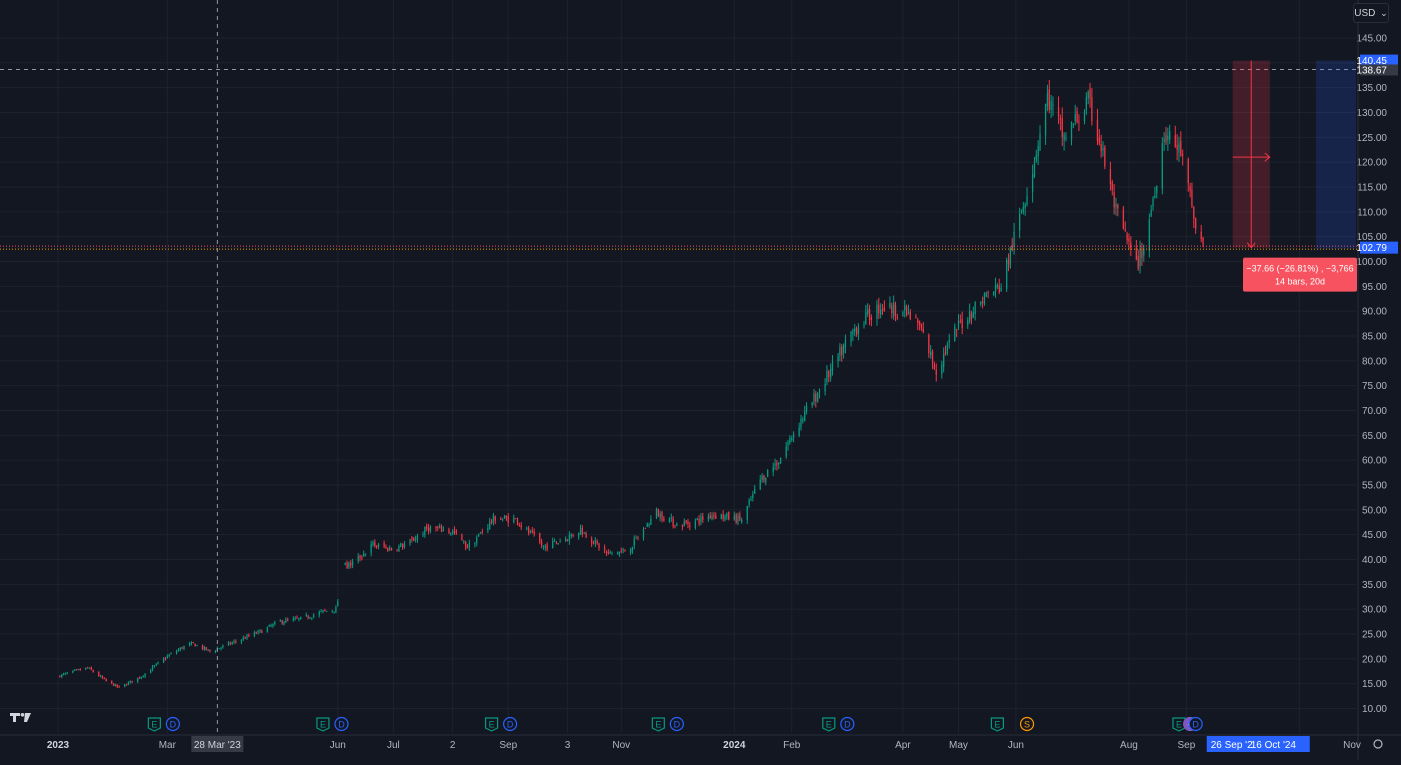  I want to click on x-tick-label: 2023, so click(58, 745).